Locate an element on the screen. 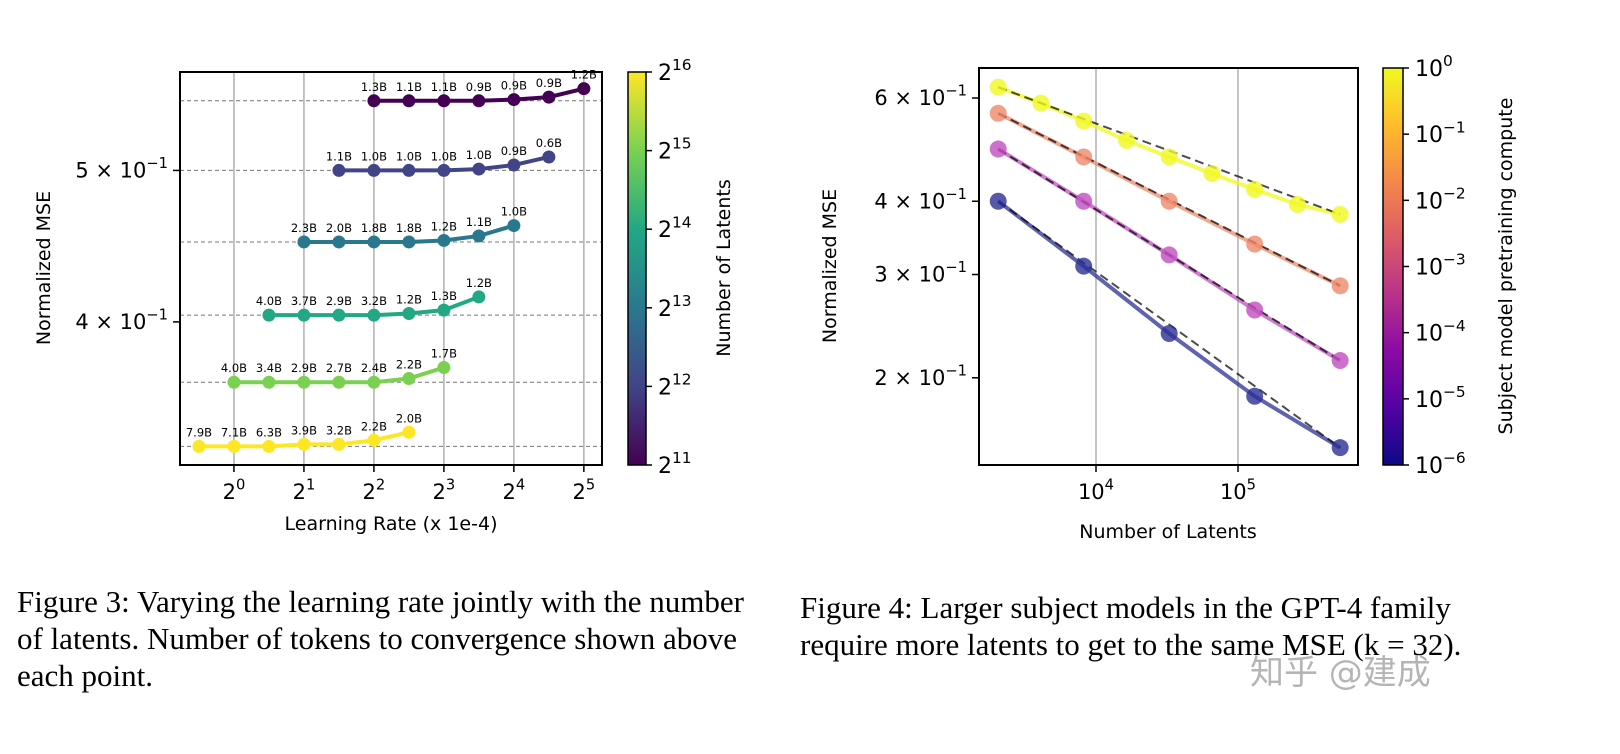 This screenshot has height=754, width=1620. point-label: 1.3B is located at coordinates (444, 296).